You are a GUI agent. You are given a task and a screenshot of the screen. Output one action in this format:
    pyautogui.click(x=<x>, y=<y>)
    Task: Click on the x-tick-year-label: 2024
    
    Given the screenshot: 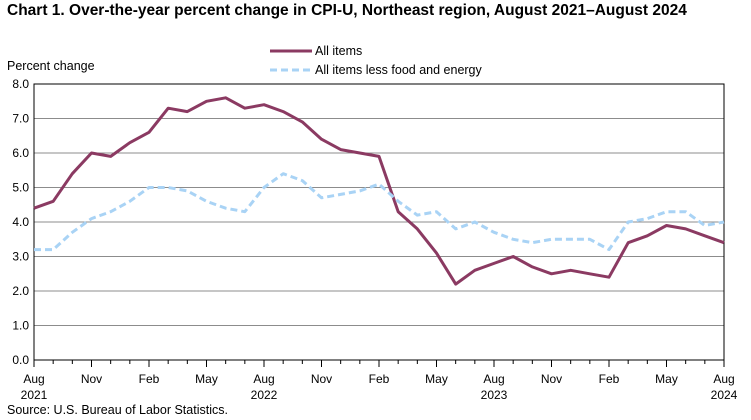 What is the action you would take?
    pyautogui.click(x=724, y=395)
    